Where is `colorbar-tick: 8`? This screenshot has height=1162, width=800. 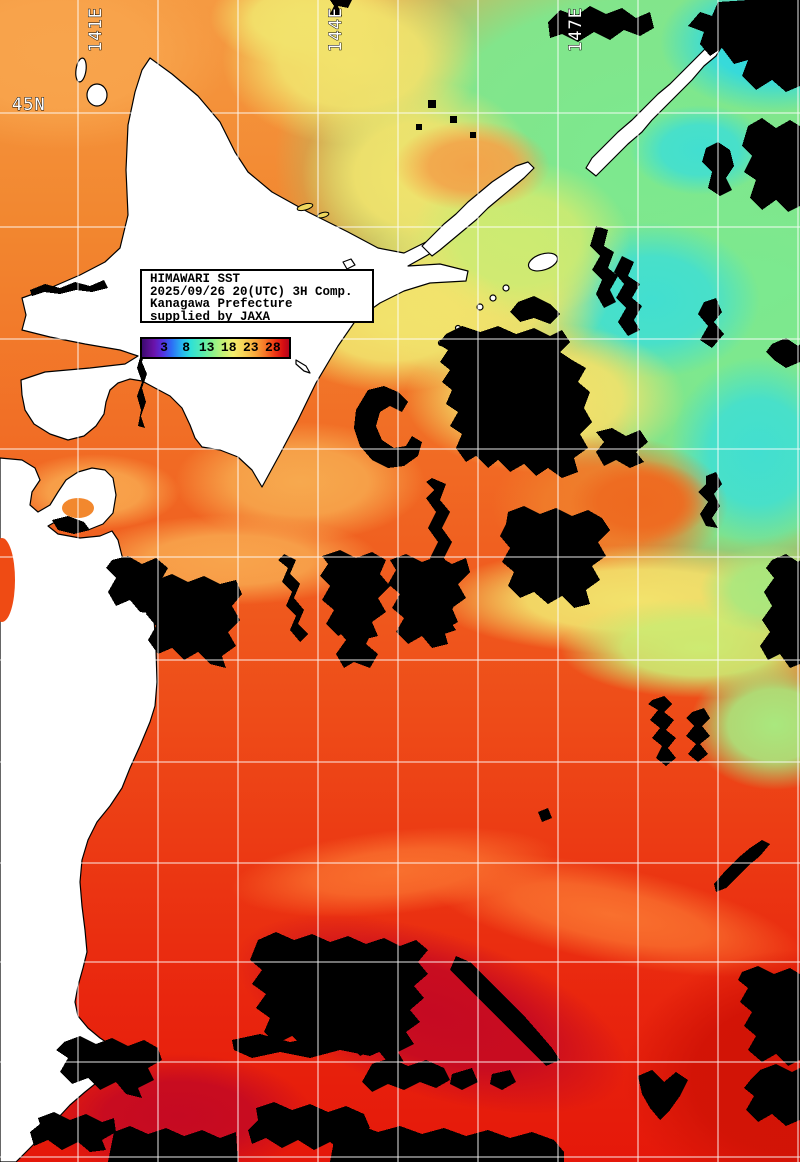 colorbar-tick: 8 is located at coordinates (186, 347).